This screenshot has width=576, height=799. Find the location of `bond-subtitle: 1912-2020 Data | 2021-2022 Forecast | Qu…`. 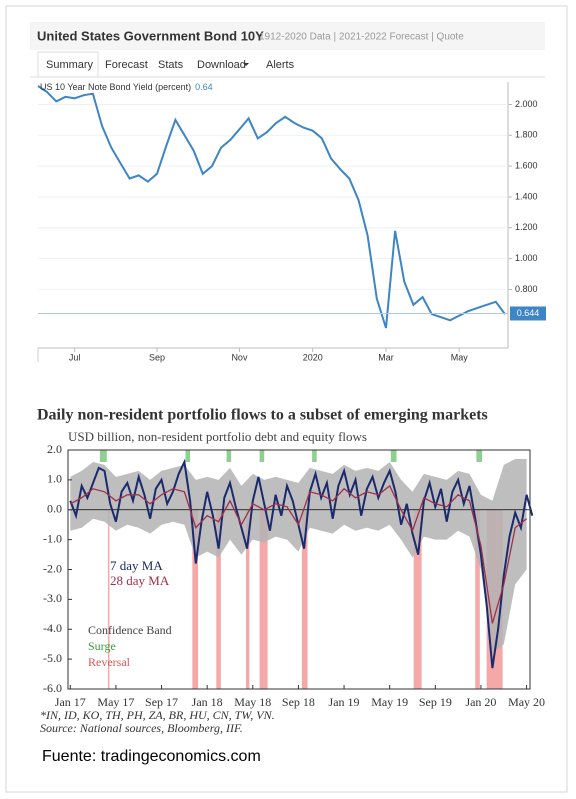

bond-subtitle: 1912-2020 Data | 2021-2022 Forecast | Qu… is located at coordinates (361, 37).